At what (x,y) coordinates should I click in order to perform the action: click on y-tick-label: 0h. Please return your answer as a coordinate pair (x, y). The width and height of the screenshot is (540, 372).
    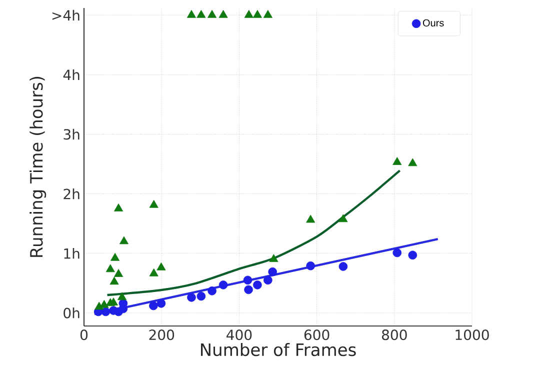
    Looking at the image, I should click on (72, 312).